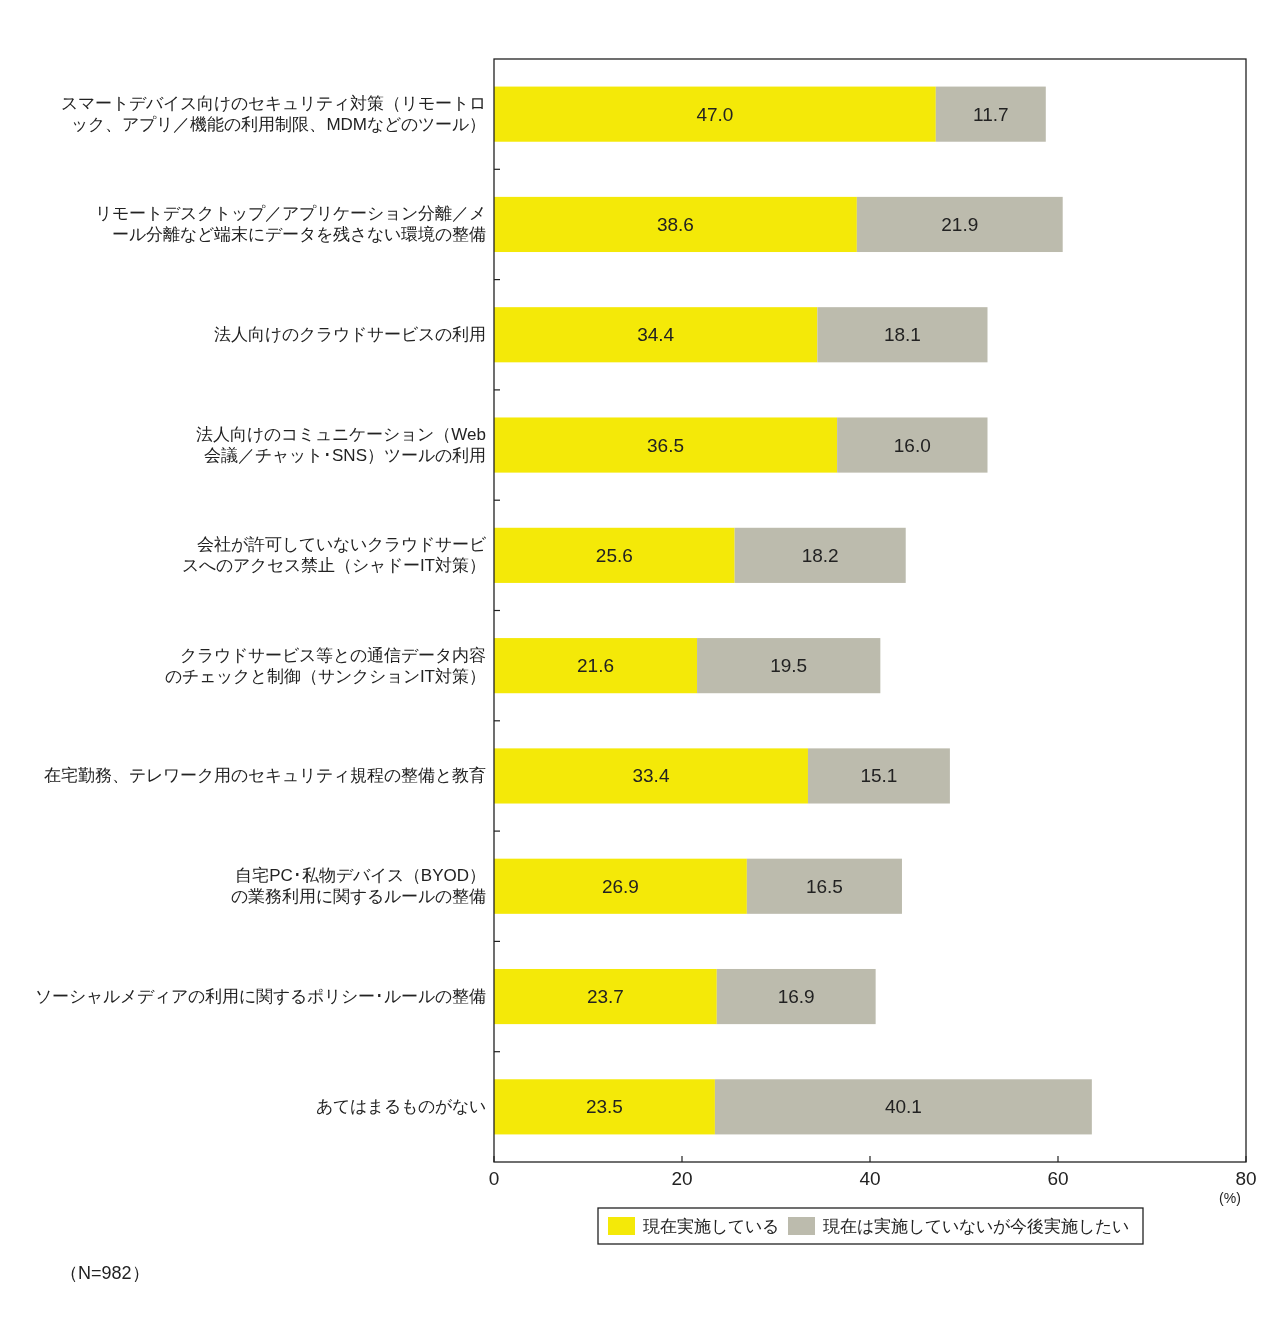 This screenshot has width=1284, height=1328. I want to click on data-label: 23.7, so click(605, 997).